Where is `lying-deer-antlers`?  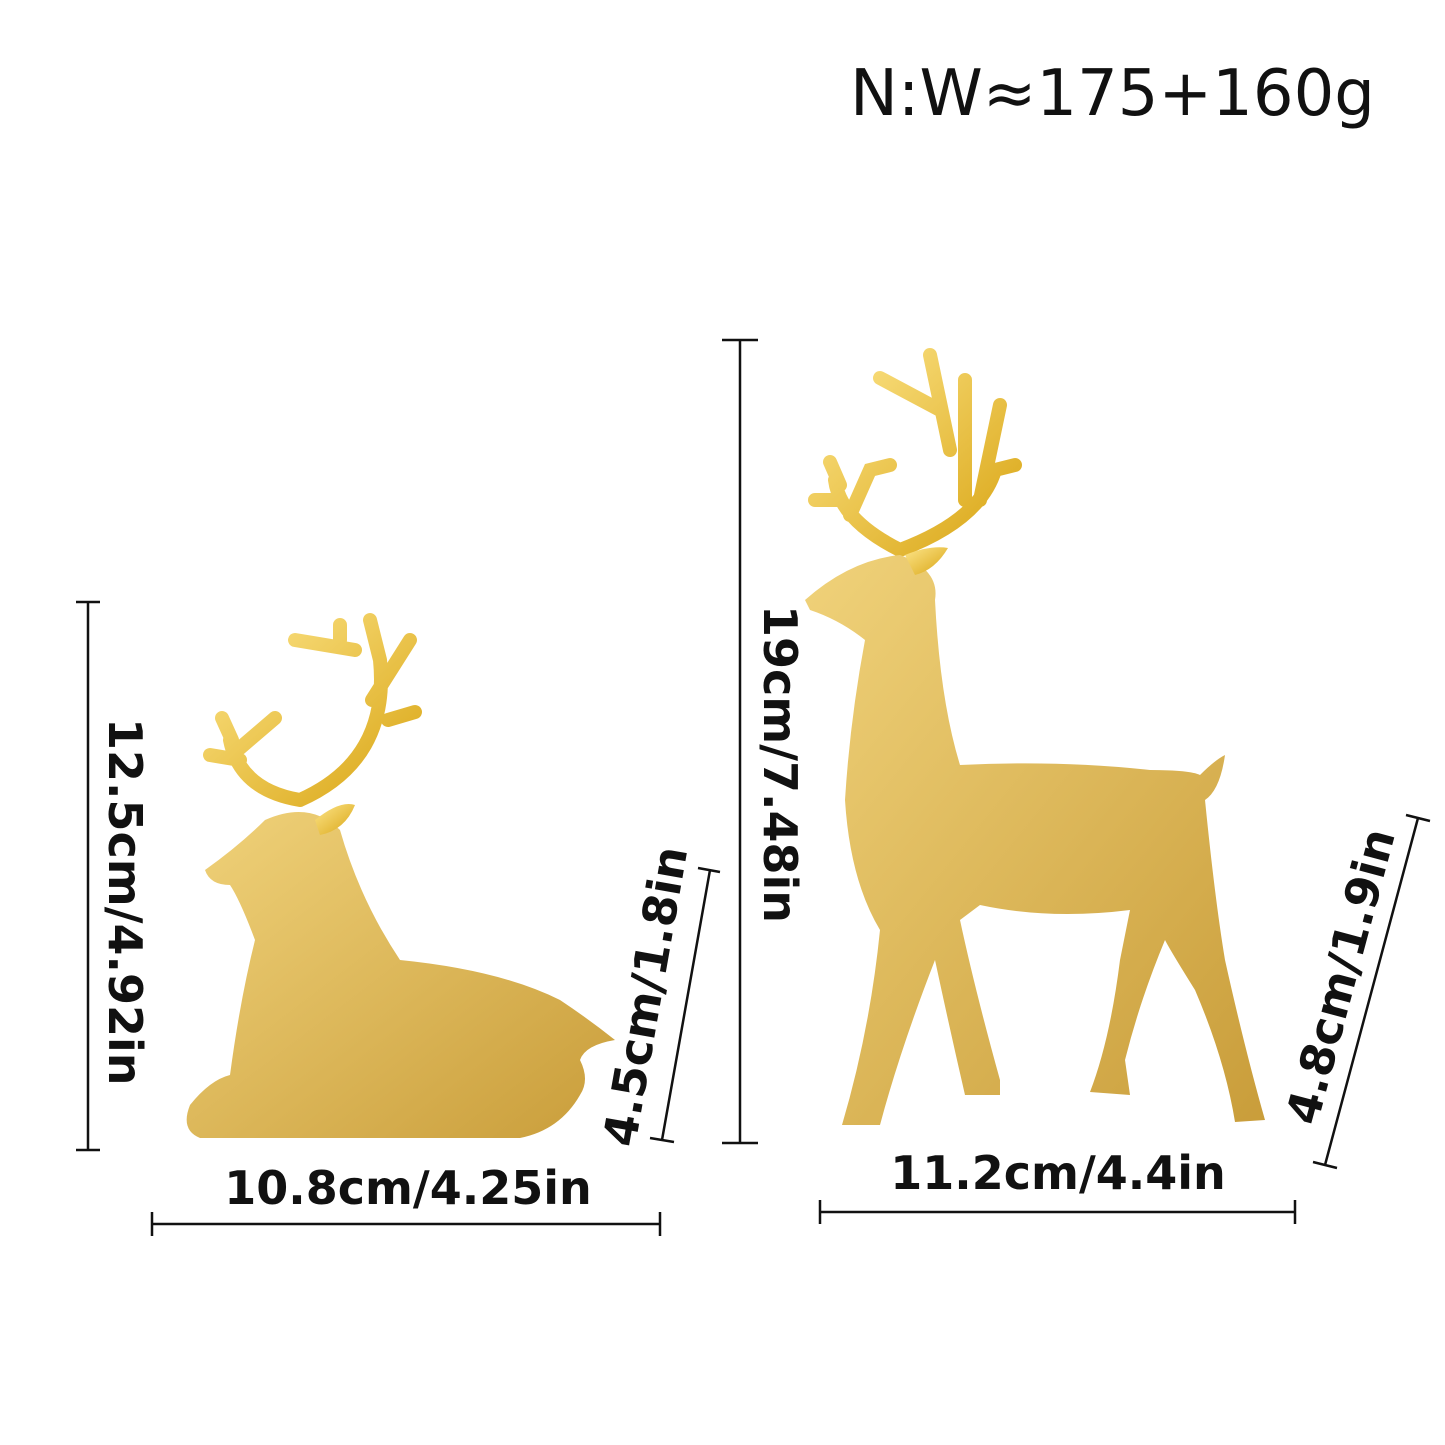 lying-deer-antlers is located at coordinates (312, 710).